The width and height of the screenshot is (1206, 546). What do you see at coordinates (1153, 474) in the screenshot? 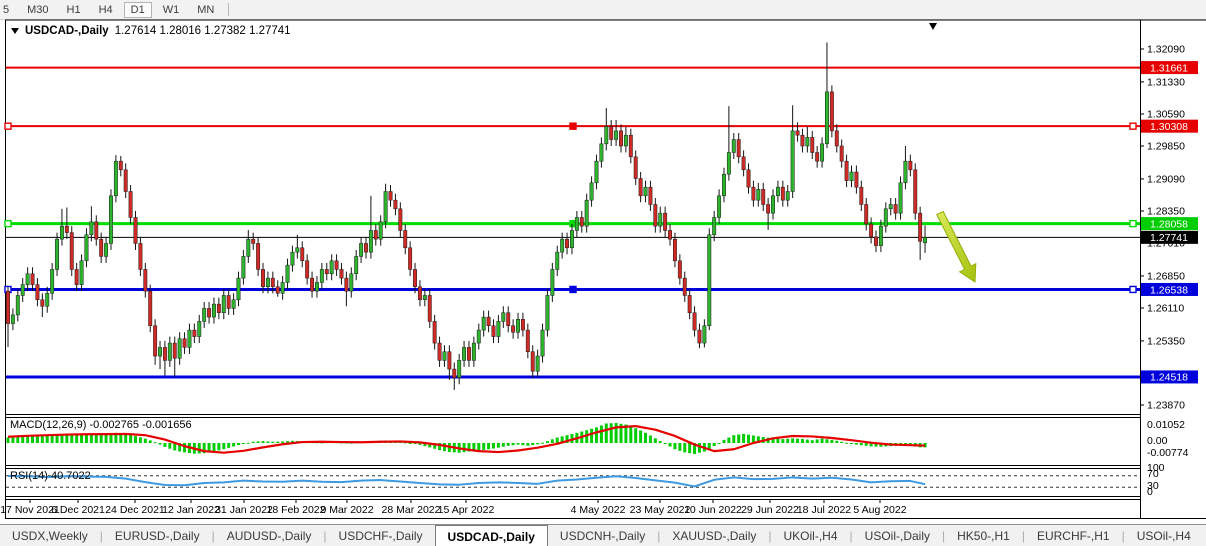
I see `rsi-axis-label: 70` at bounding box center [1153, 474].